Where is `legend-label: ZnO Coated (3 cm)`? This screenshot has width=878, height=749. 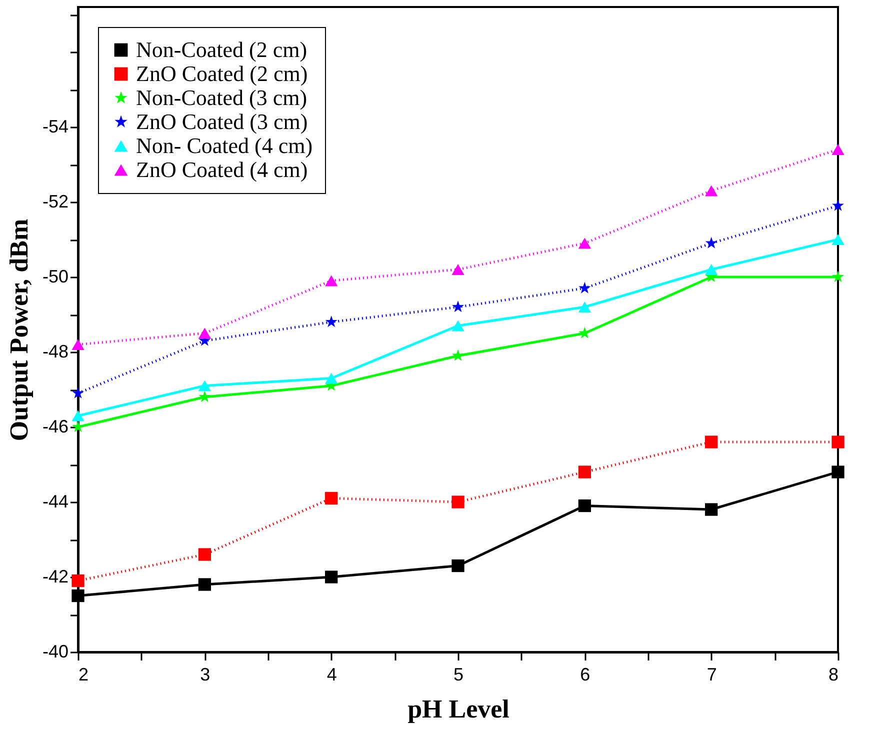 legend-label: ZnO Coated (3 cm) is located at coordinates (222, 121).